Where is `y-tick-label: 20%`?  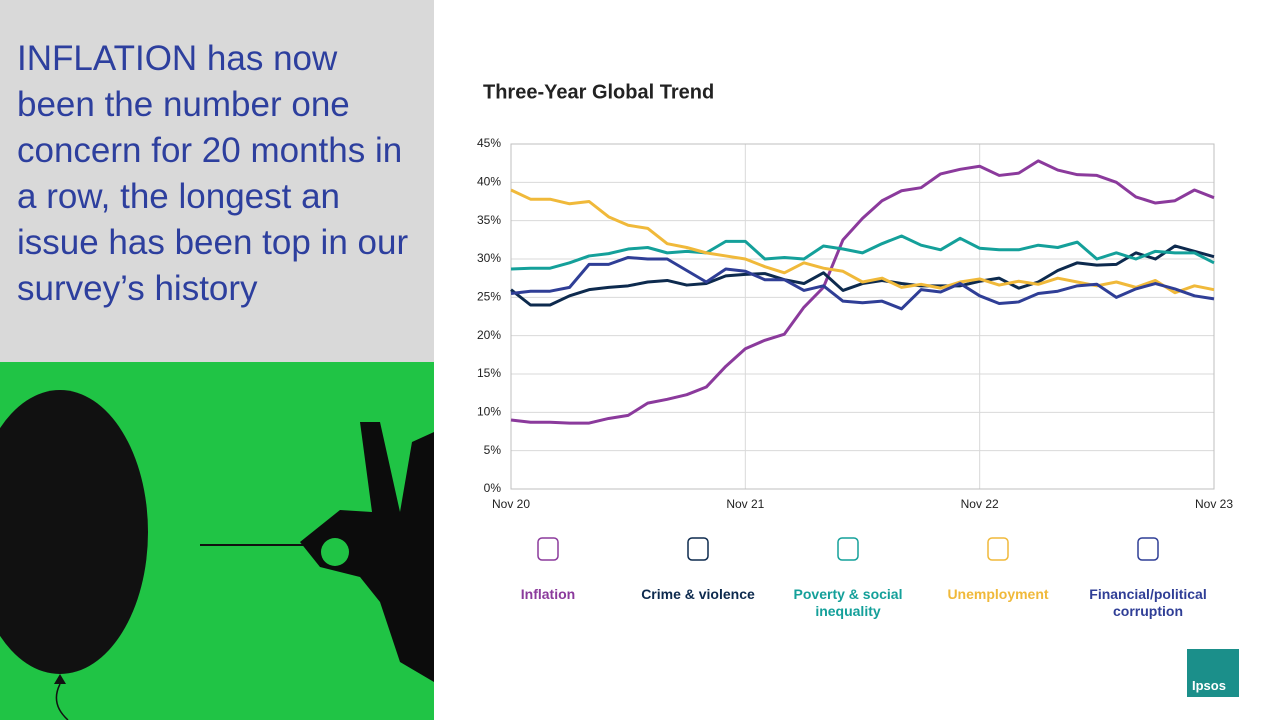
y-tick-label: 20% is located at coordinates (489, 335).